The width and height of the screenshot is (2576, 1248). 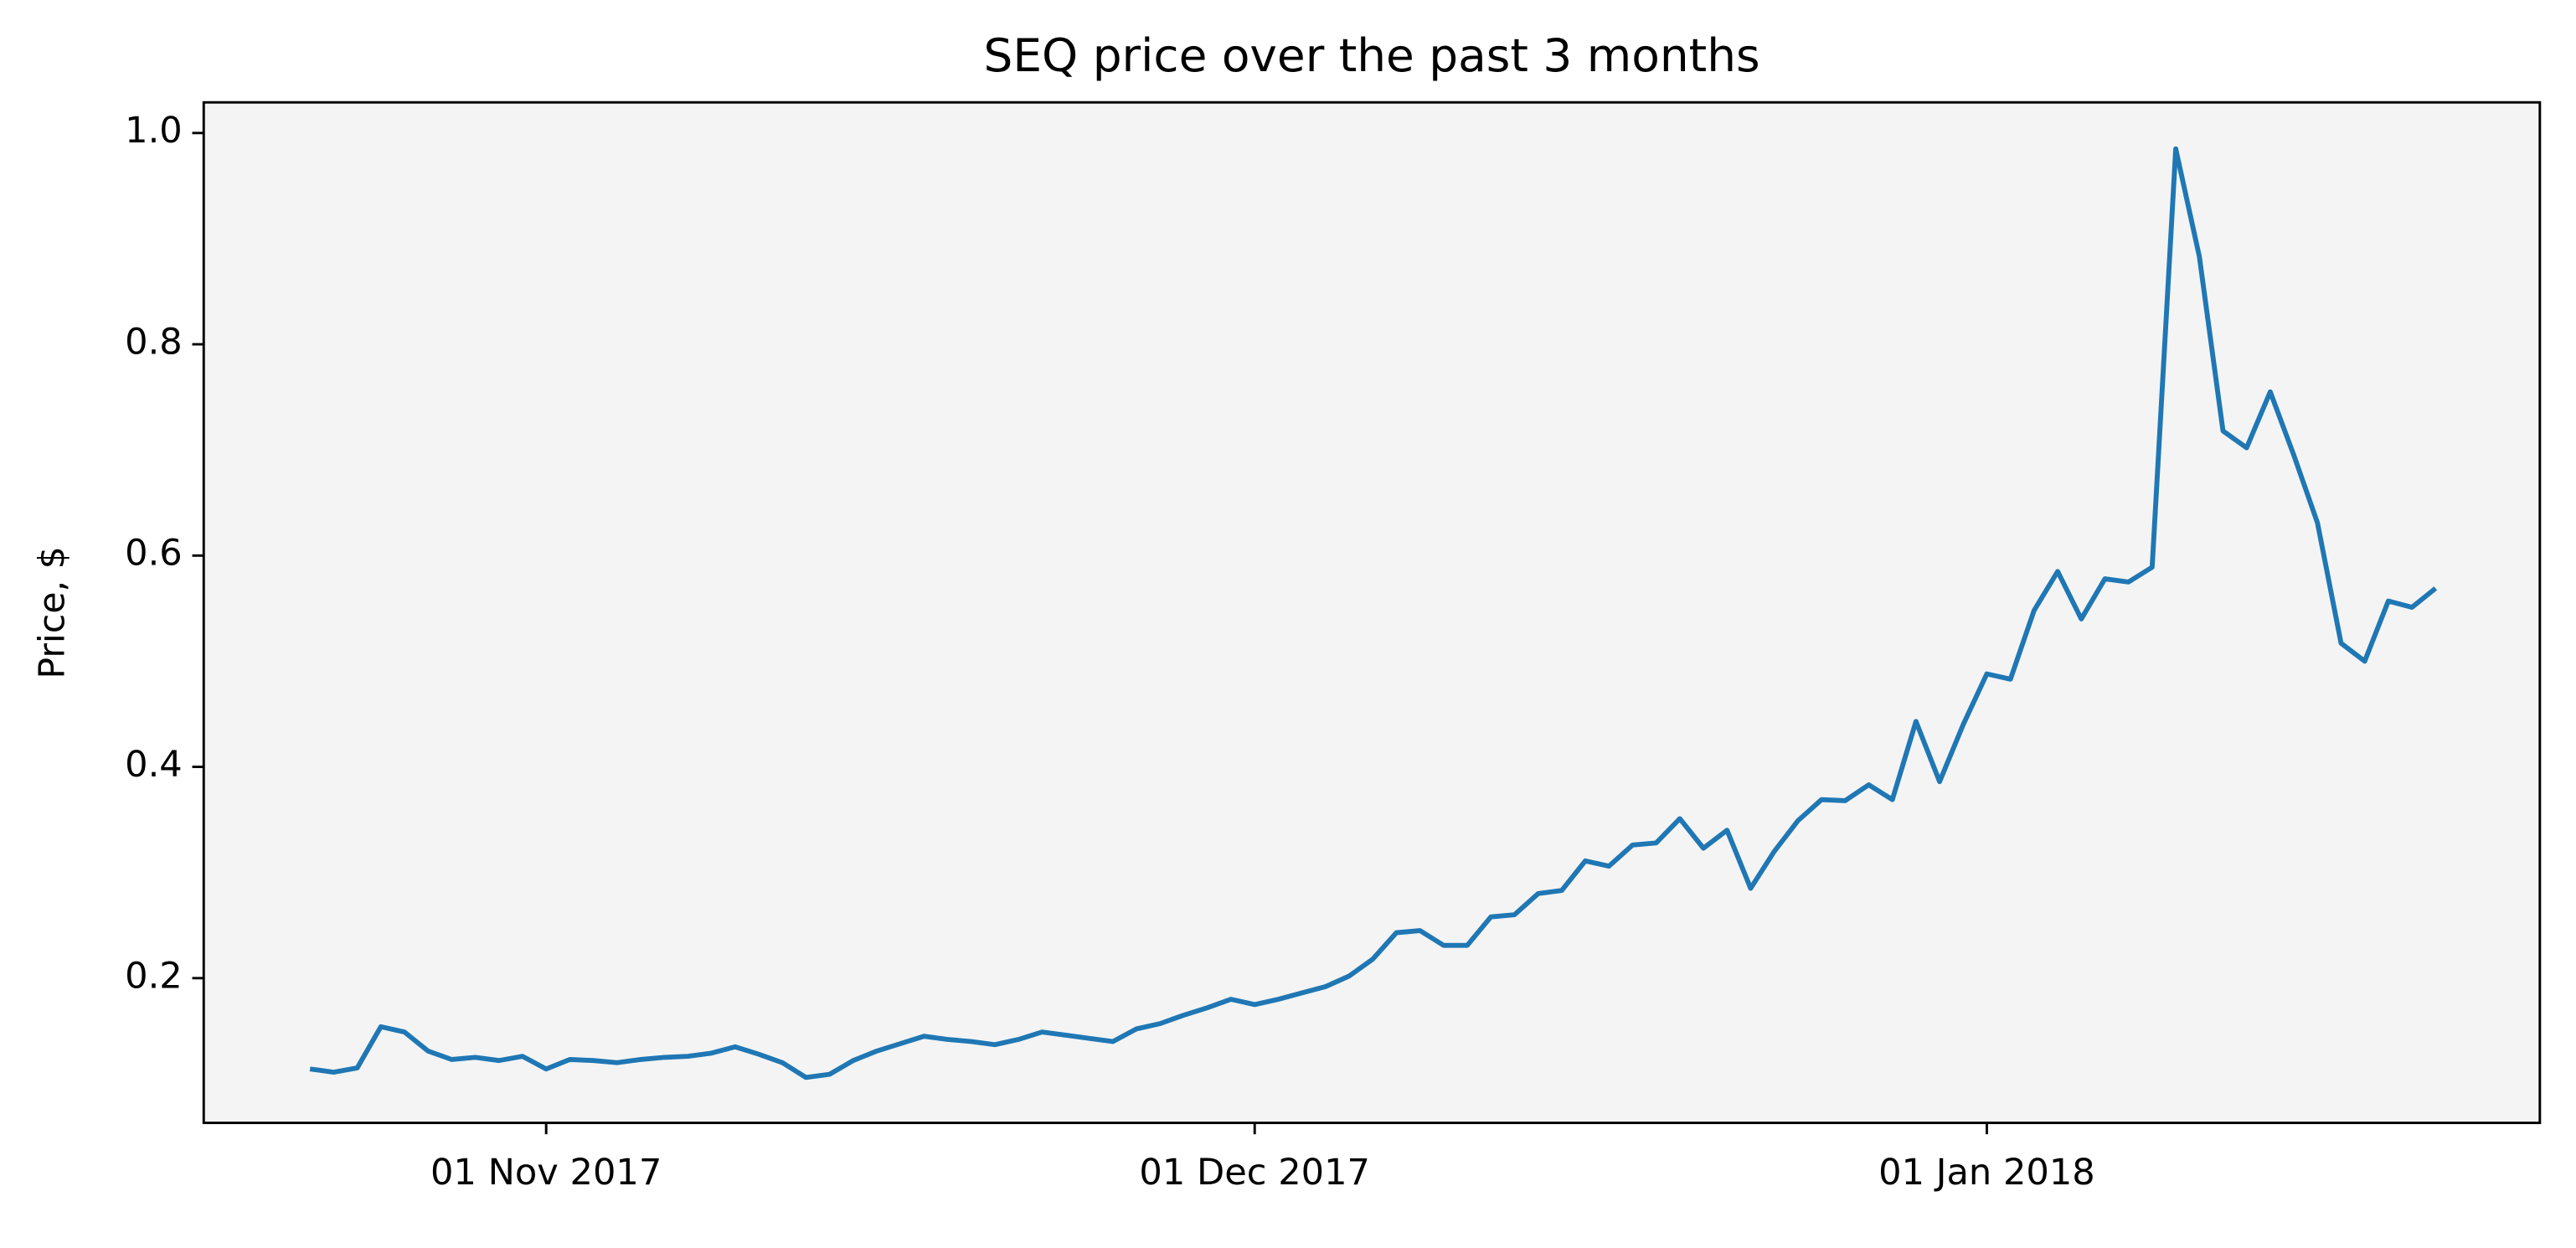 What do you see at coordinates (52, 612) in the screenshot?
I see `y-axis-label: Price, $` at bounding box center [52, 612].